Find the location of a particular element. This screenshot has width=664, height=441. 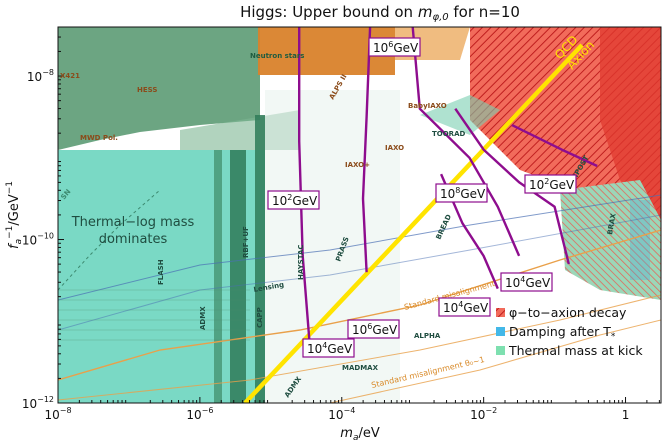

x-axis-label: ma/eV is located at coordinates (360, 433).